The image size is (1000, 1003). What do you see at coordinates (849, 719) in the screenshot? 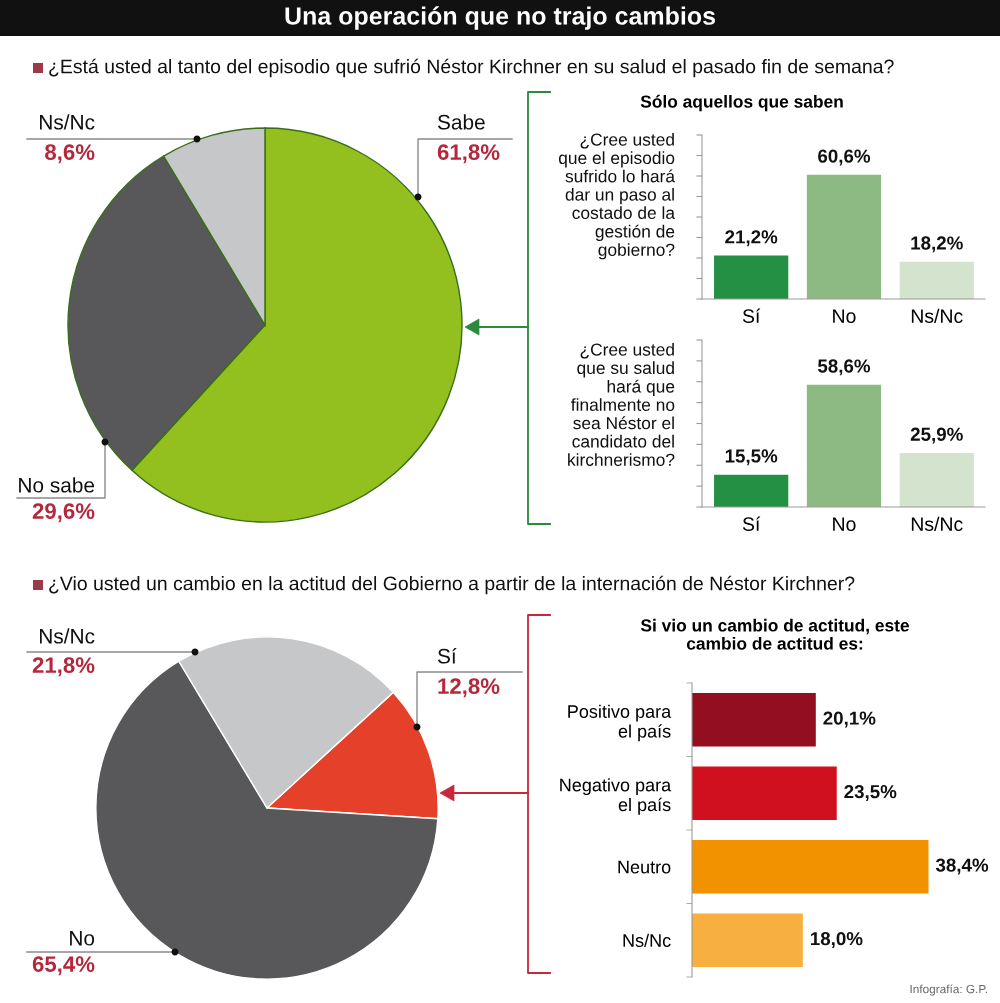
I see `data-label: 20,1%` at bounding box center [849, 719].